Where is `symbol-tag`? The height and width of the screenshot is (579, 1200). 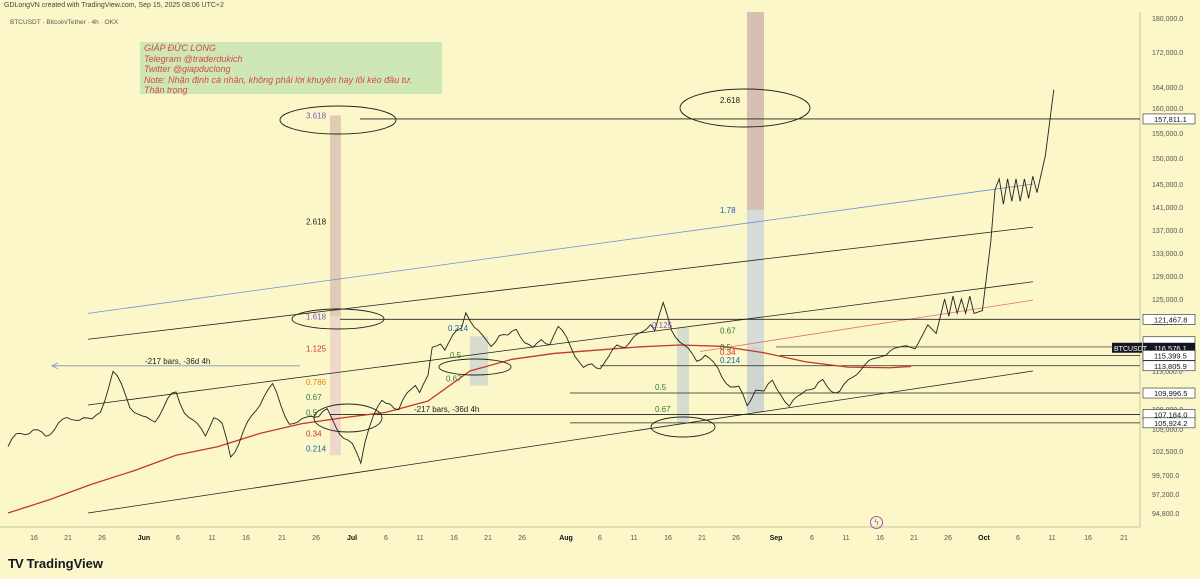
symbol-tag is located at coordinates (1127, 347).